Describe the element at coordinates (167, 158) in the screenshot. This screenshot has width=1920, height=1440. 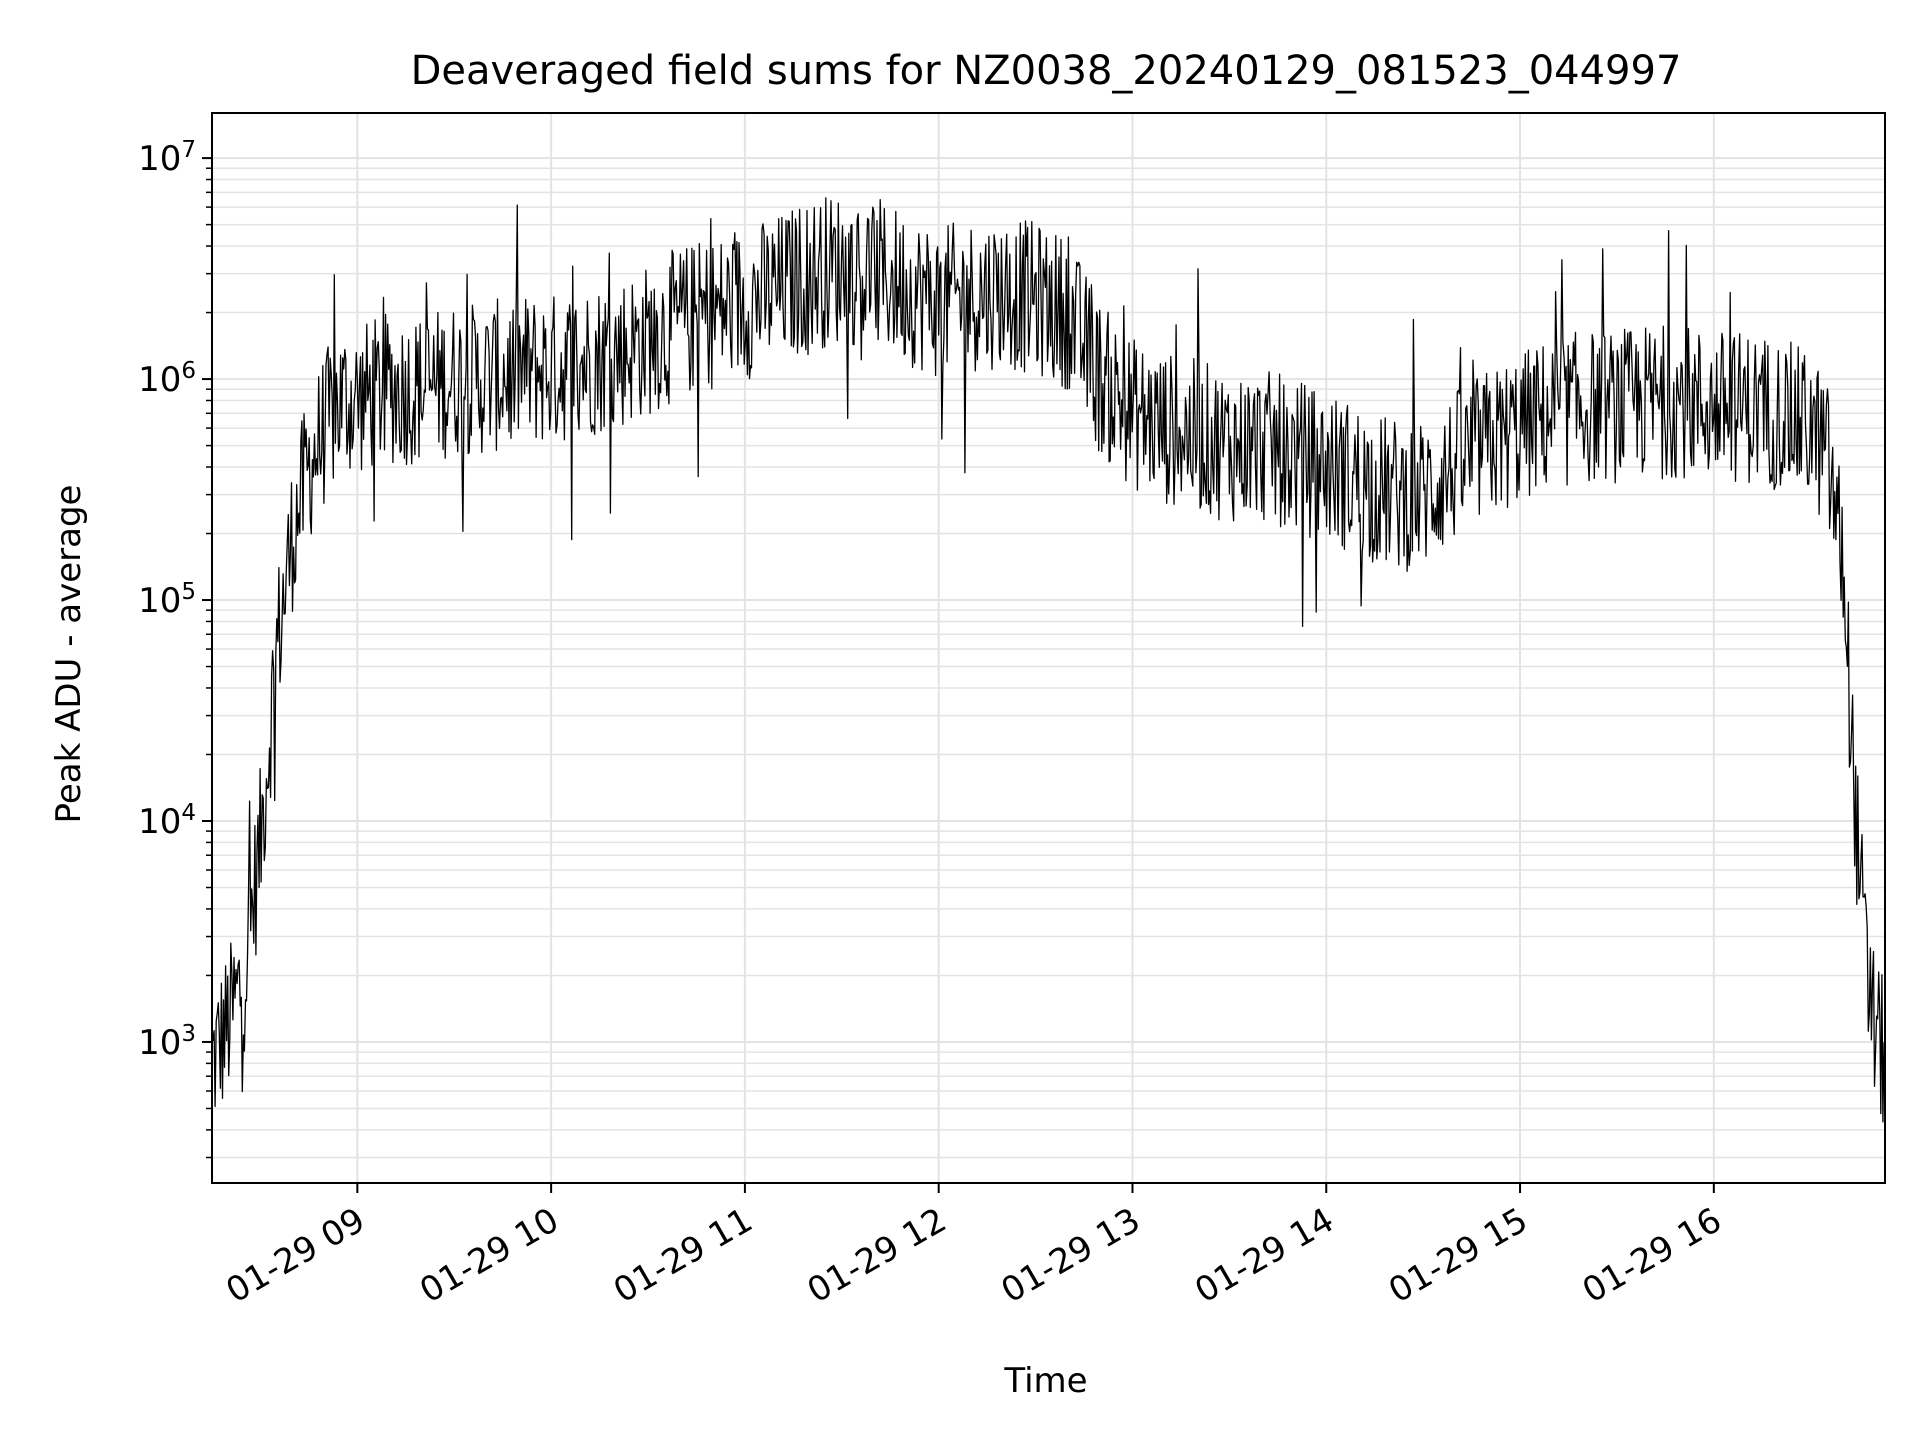
I see `y-tick-label: 107` at that location.